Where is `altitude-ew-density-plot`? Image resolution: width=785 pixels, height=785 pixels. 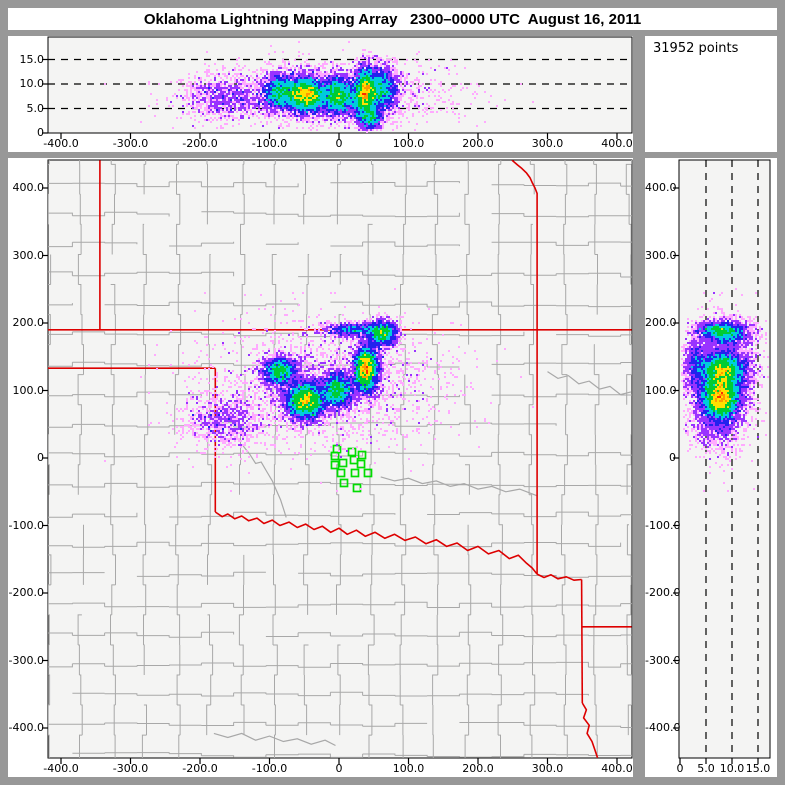
altitude-ew-density-plot is located at coordinates (340, 85).